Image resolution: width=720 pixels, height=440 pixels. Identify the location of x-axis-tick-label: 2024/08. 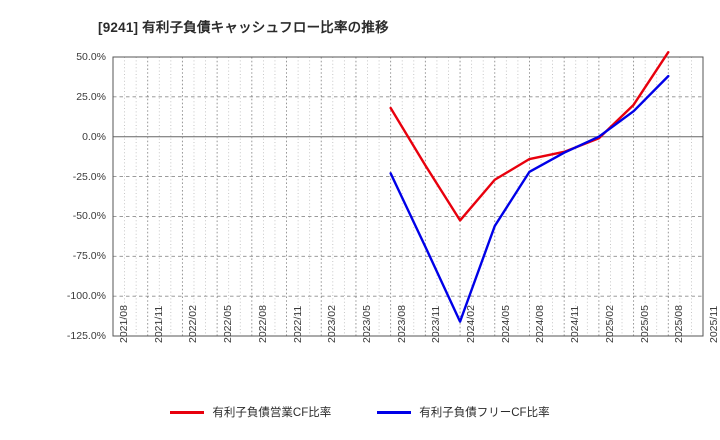
(540, 324).